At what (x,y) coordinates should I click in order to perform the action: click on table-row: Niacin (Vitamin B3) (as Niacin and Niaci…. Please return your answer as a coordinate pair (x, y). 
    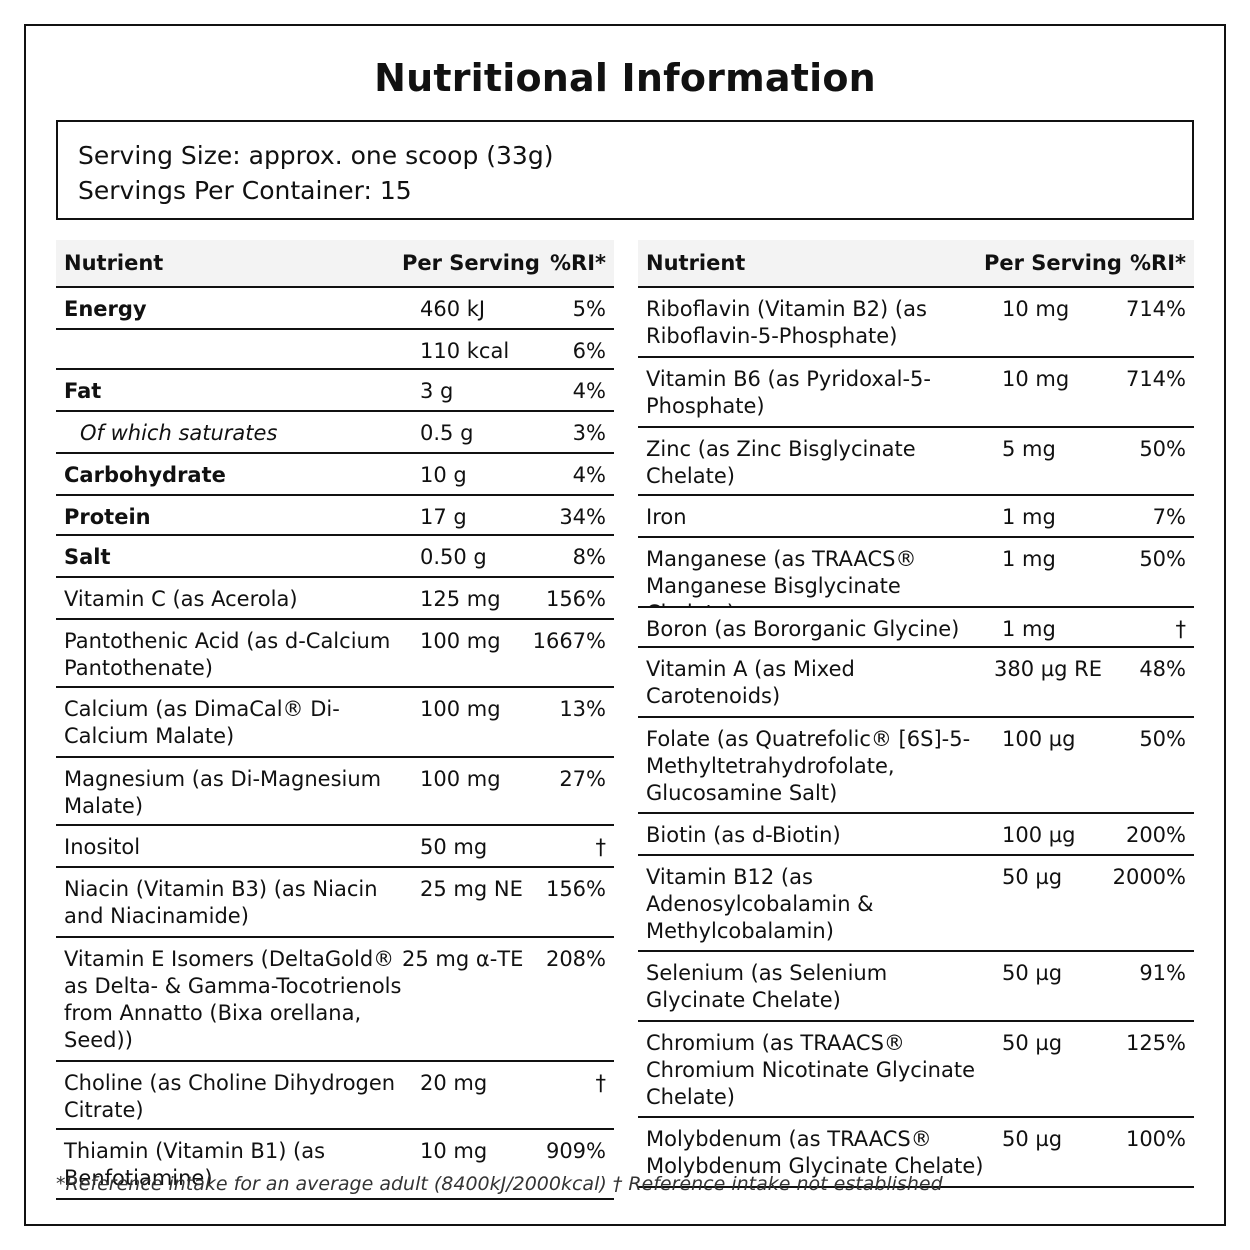
    Looking at the image, I should click on (335, 903).